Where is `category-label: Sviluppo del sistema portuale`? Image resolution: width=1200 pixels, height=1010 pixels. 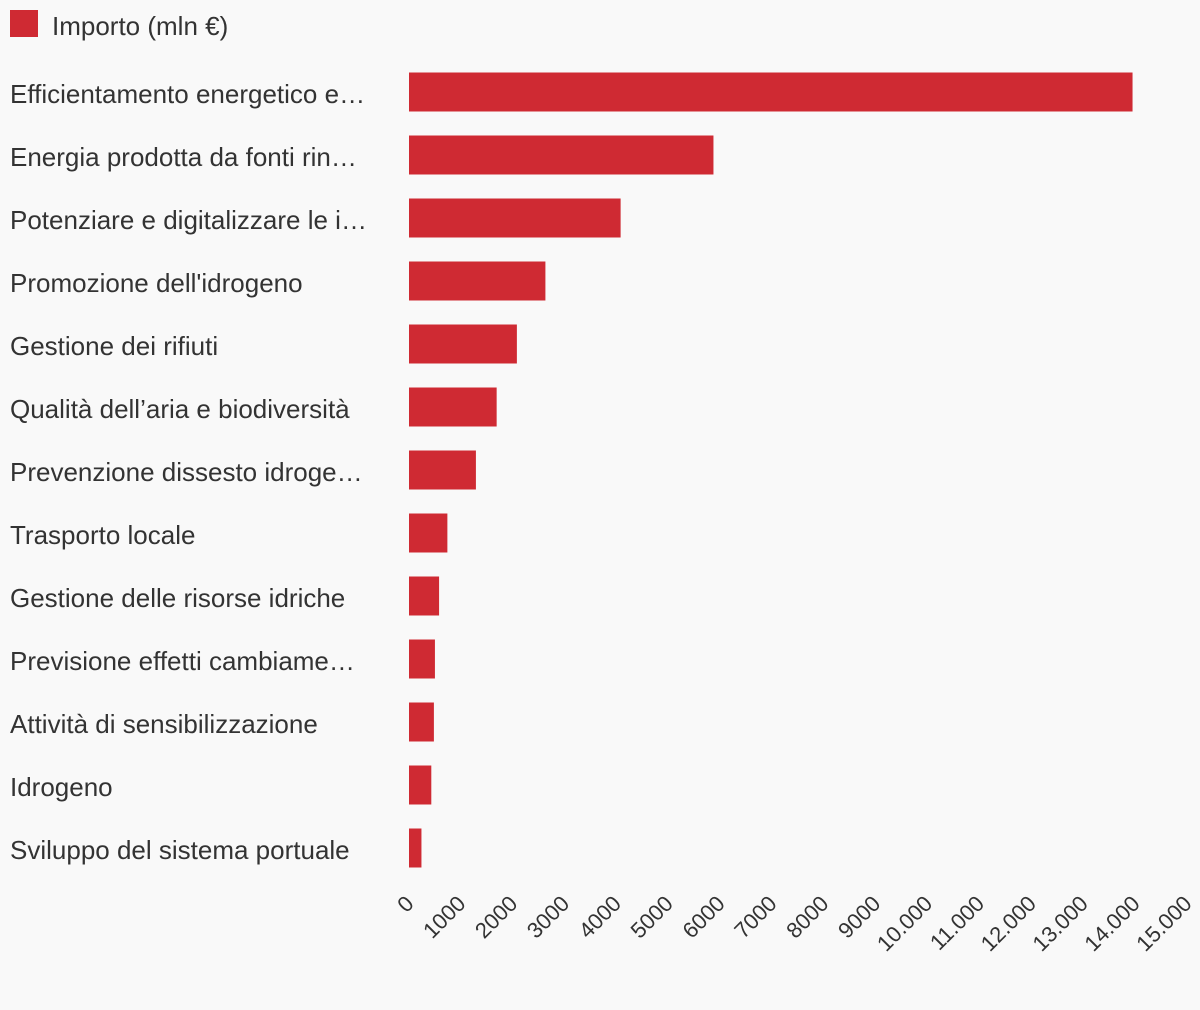 category-label: Sviluppo del sistema portuale is located at coordinates (180, 850).